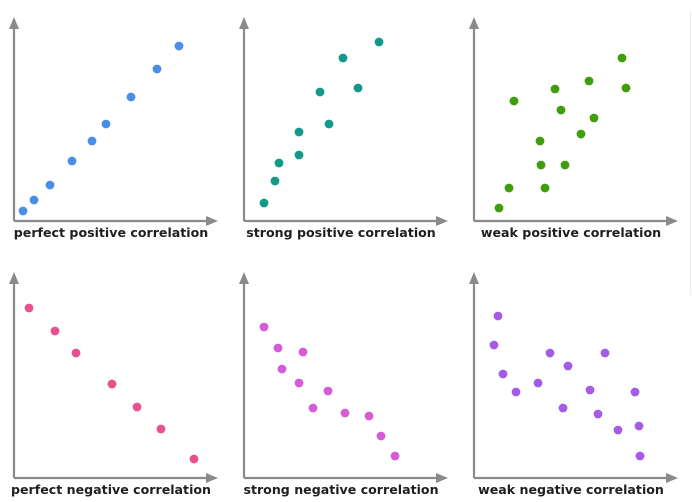 Image resolution: width=692 pixels, height=502 pixels. What do you see at coordinates (113, 128) in the screenshot?
I see `scatter-panel-1: perfect positive correlation` at bounding box center [113, 128].